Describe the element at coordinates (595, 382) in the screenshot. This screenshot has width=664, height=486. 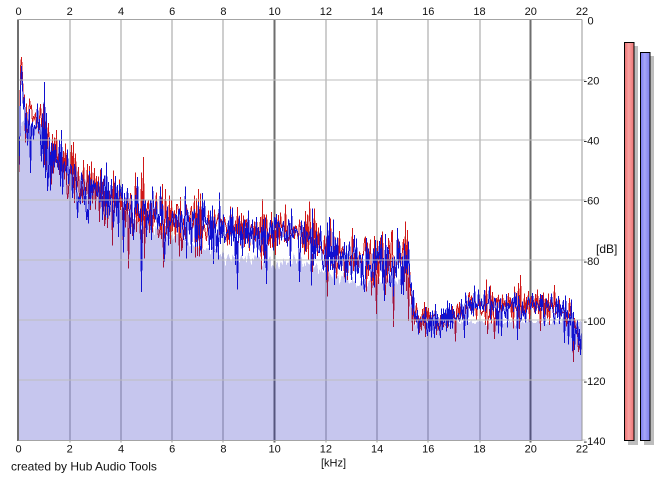
I see `svg-text: -120` at that location.